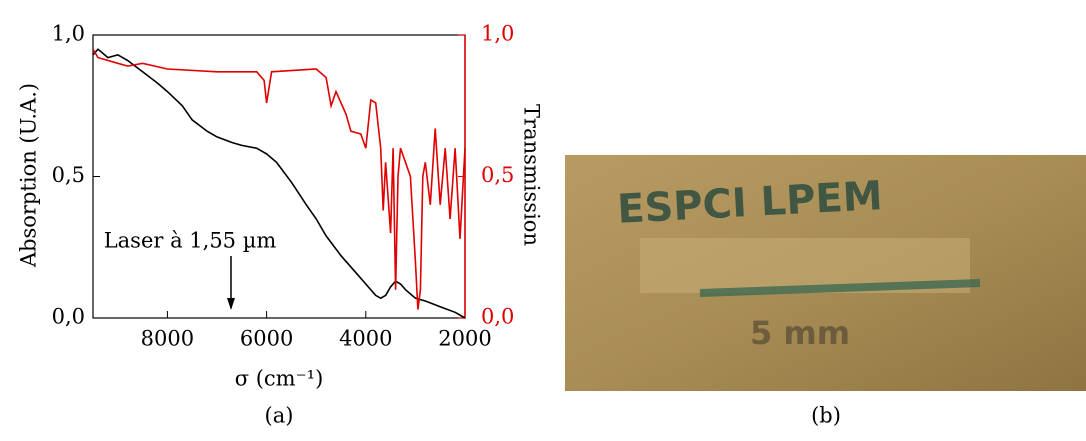 The width and height of the screenshot is (1086, 441). What do you see at coordinates (68, 34) in the screenshot?
I see `y-tick-label: 1,0` at bounding box center [68, 34].